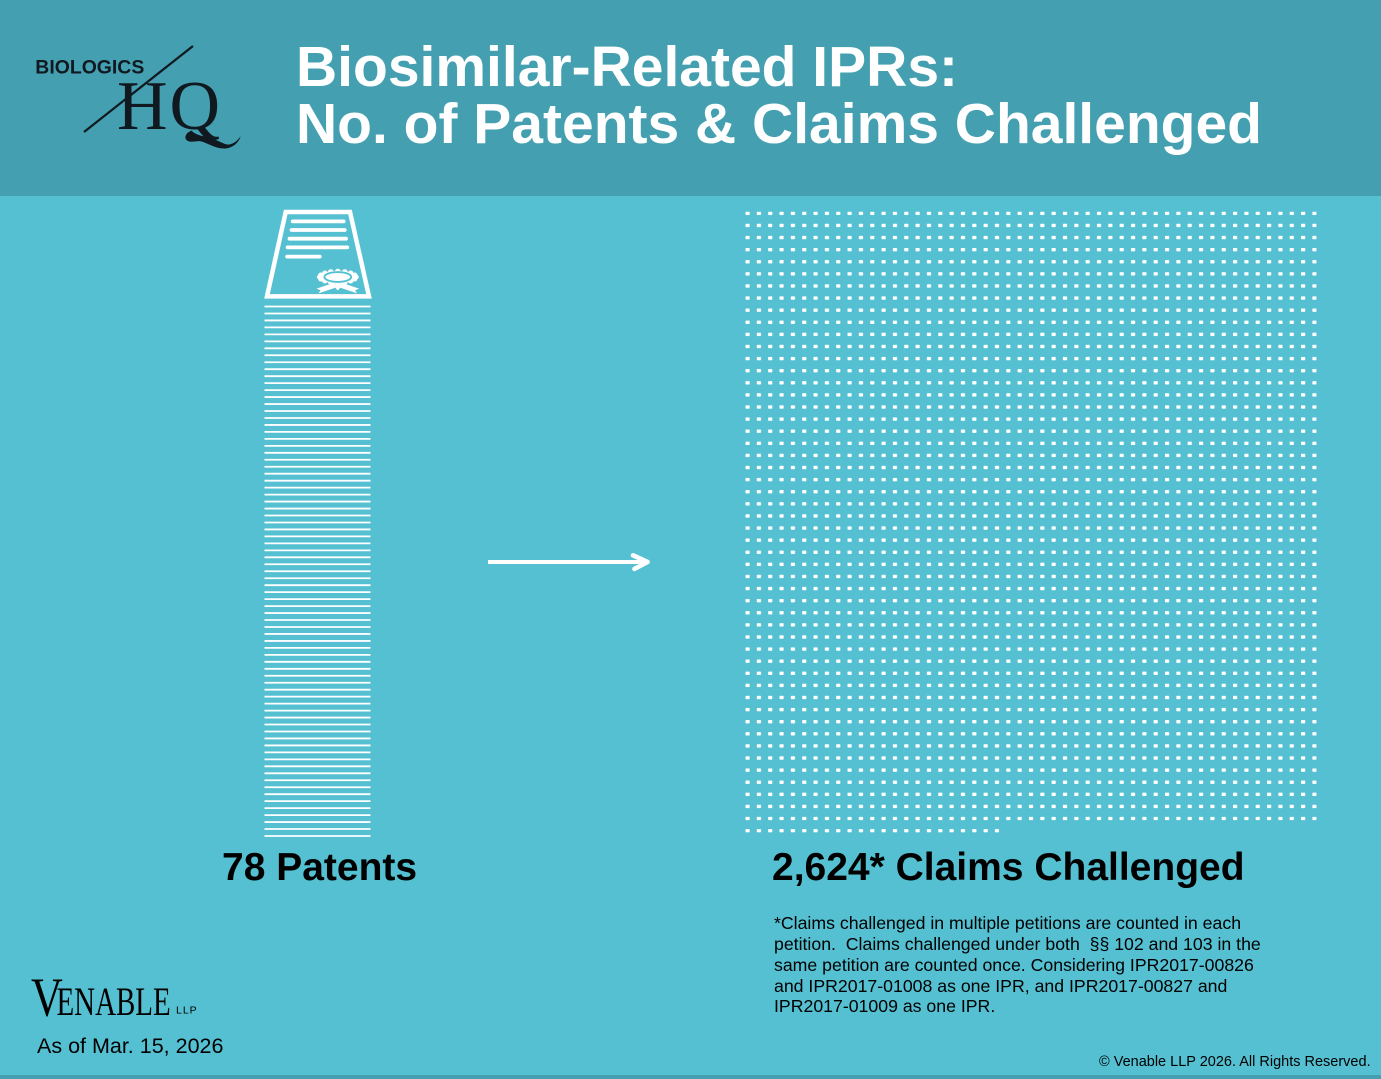 The height and width of the screenshot is (1079, 1381). Describe the element at coordinates (47, 997) in the screenshot. I see `svg-text: V` at that location.